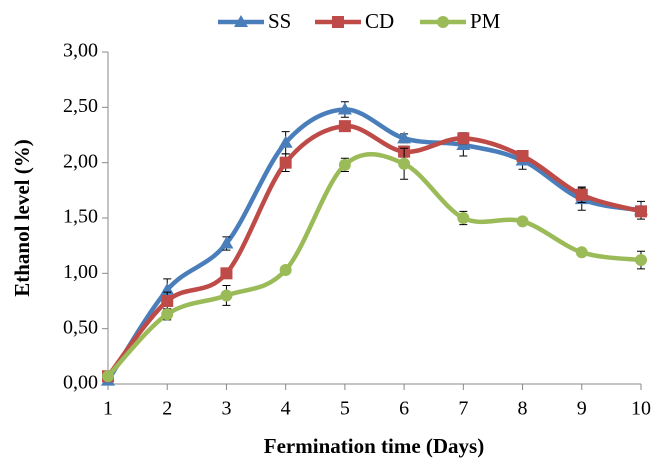  What do you see at coordinates (226, 409) in the screenshot?
I see `x-tick-label: 3` at bounding box center [226, 409].